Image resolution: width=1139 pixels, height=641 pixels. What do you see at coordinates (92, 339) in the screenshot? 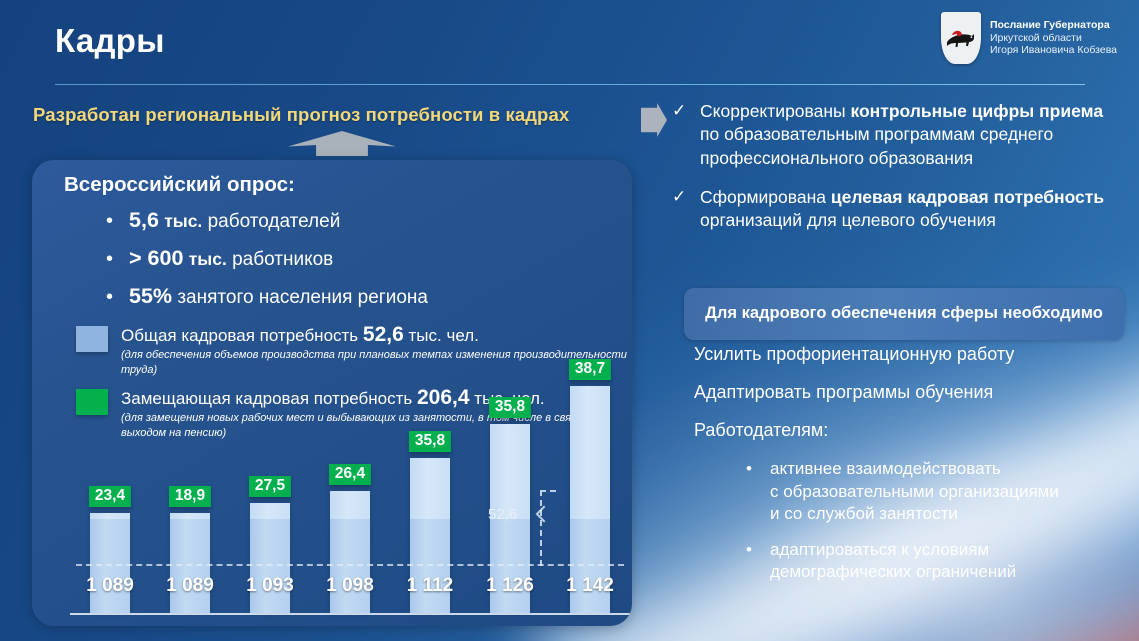
I see `legend-swatch-blue-icon` at bounding box center [92, 339].